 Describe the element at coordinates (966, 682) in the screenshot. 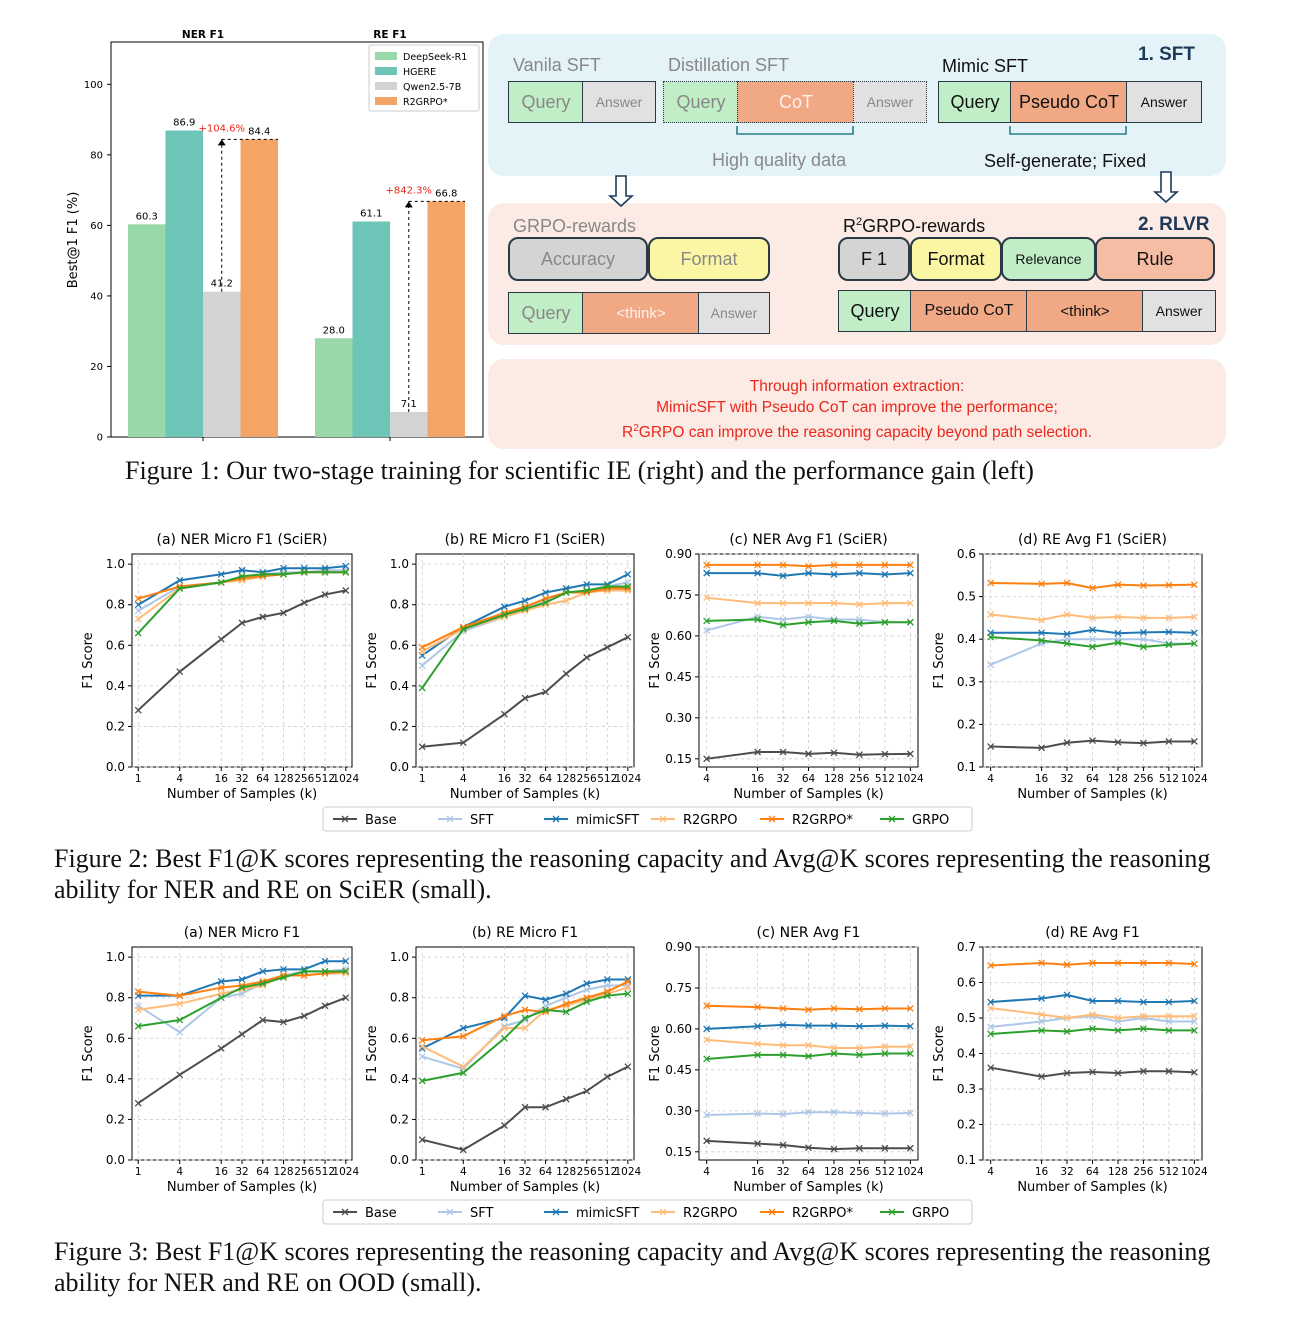

I see `y-tick-label: 0.3` at that location.